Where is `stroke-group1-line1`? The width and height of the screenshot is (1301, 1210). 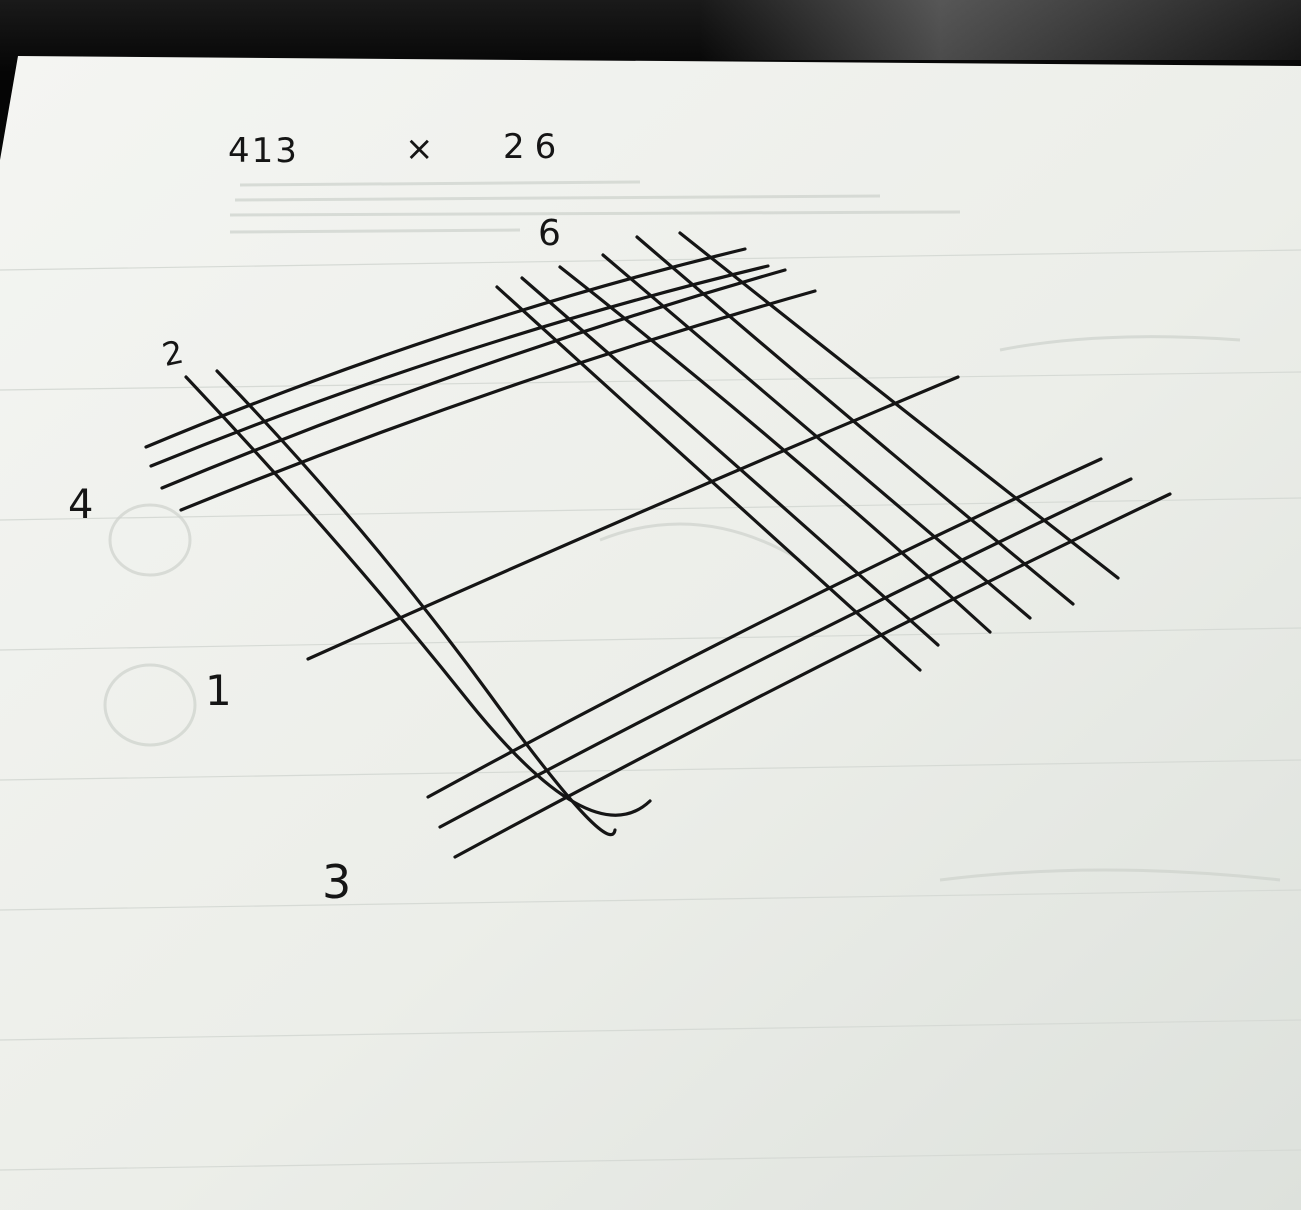
stroke-group1-line1 is located at coordinates (633, 518).